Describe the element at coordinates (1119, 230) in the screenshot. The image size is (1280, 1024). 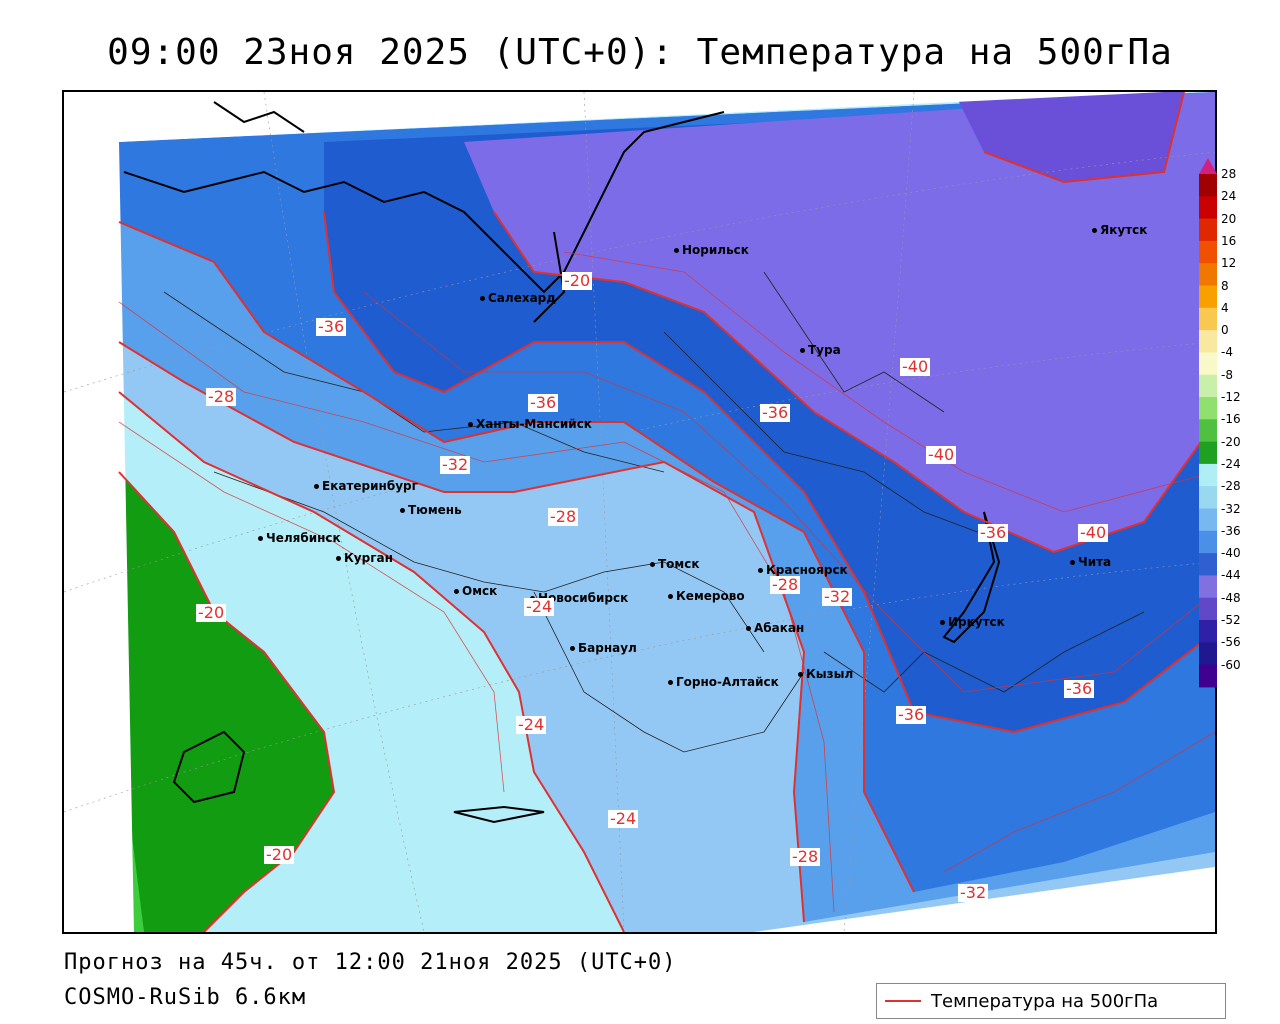
I see `city-yakutsk: Якутск` at that location.